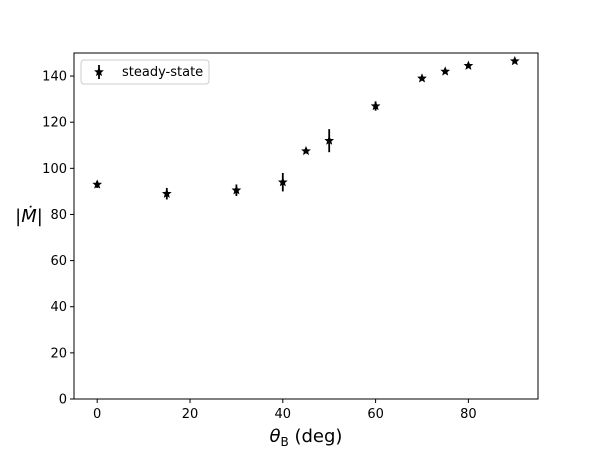  I want to click on x-tick-label: 60, so click(375, 414).